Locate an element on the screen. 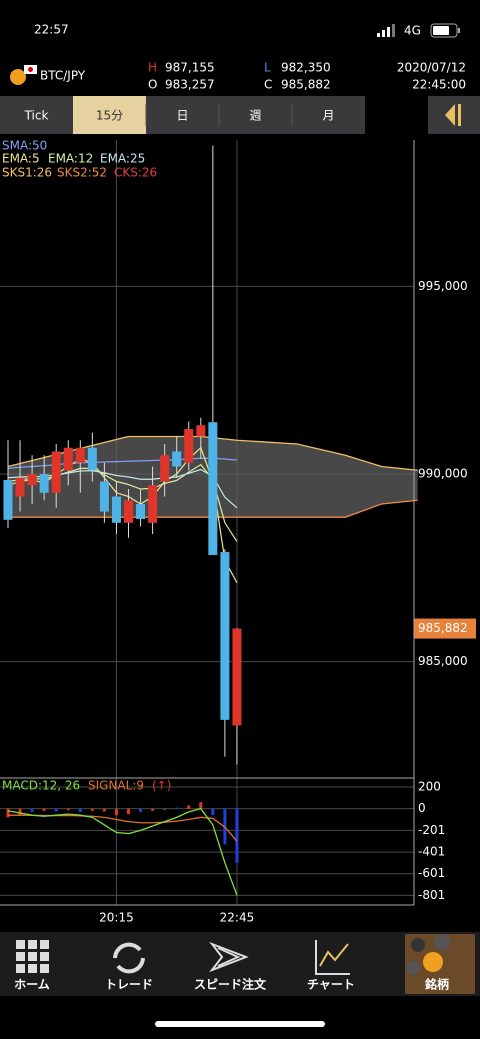  tab-active is located at coordinates (109, 115).